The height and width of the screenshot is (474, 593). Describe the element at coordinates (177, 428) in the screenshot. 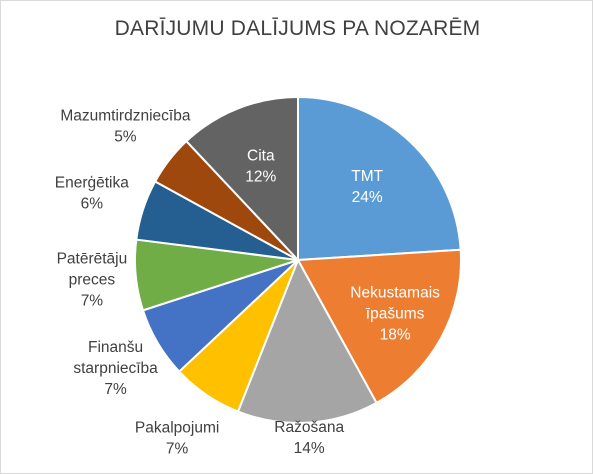

I see `slice-category: Pakalpojumi` at that location.